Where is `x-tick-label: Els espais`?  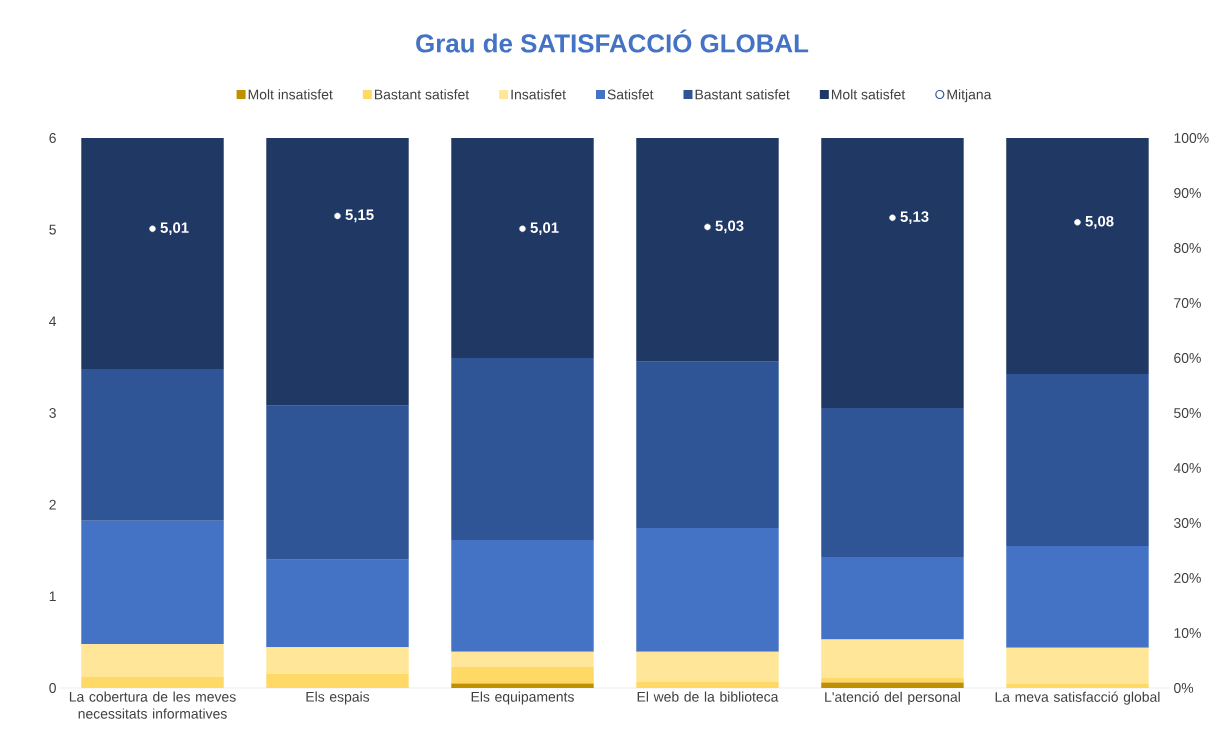
x-tick-label: Els espais is located at coordinates (338, 698).